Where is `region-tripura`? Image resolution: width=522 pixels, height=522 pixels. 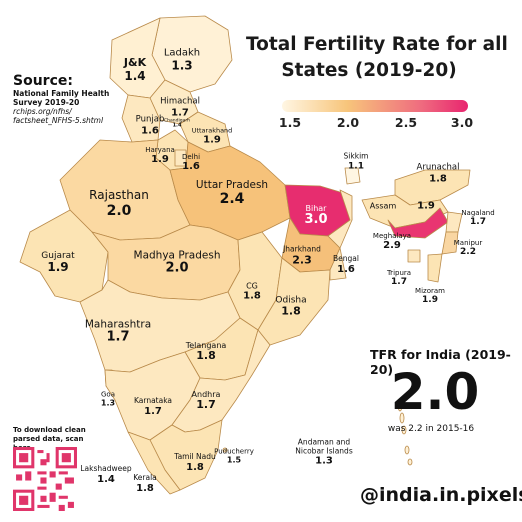
region-tripura is located at coordinates (414, 256).